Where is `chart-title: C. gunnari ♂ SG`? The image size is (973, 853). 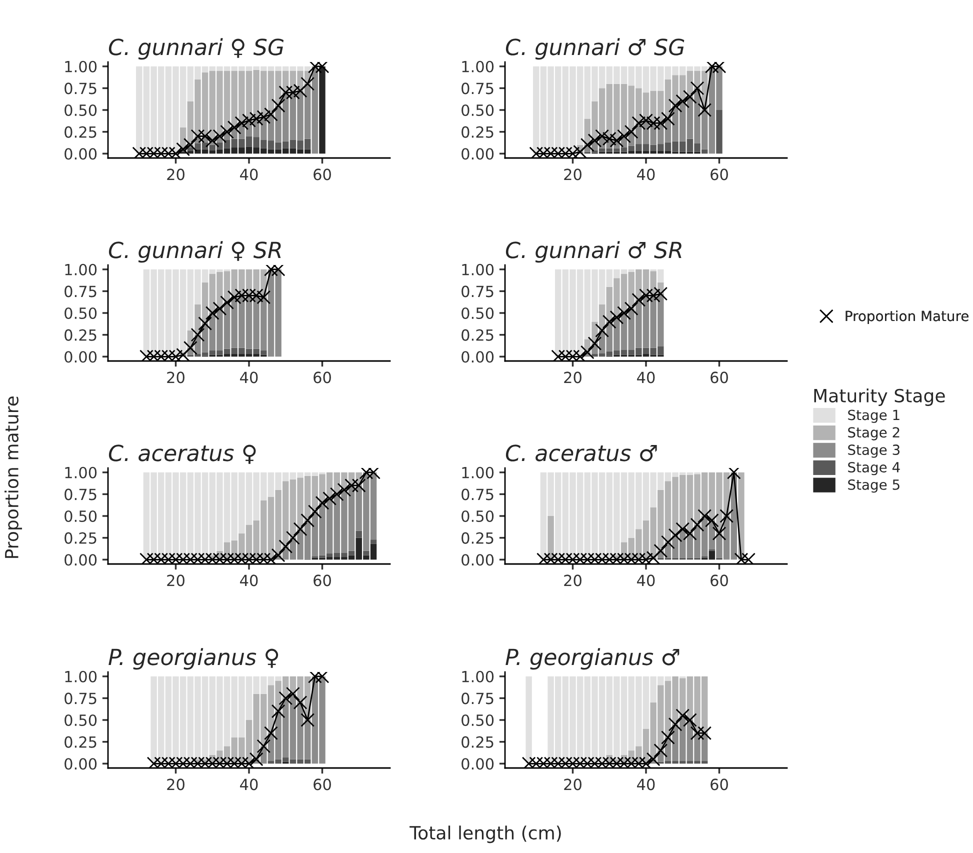 chart-title: C. gunnari ♂ SG is located at coordinates (595, 49).